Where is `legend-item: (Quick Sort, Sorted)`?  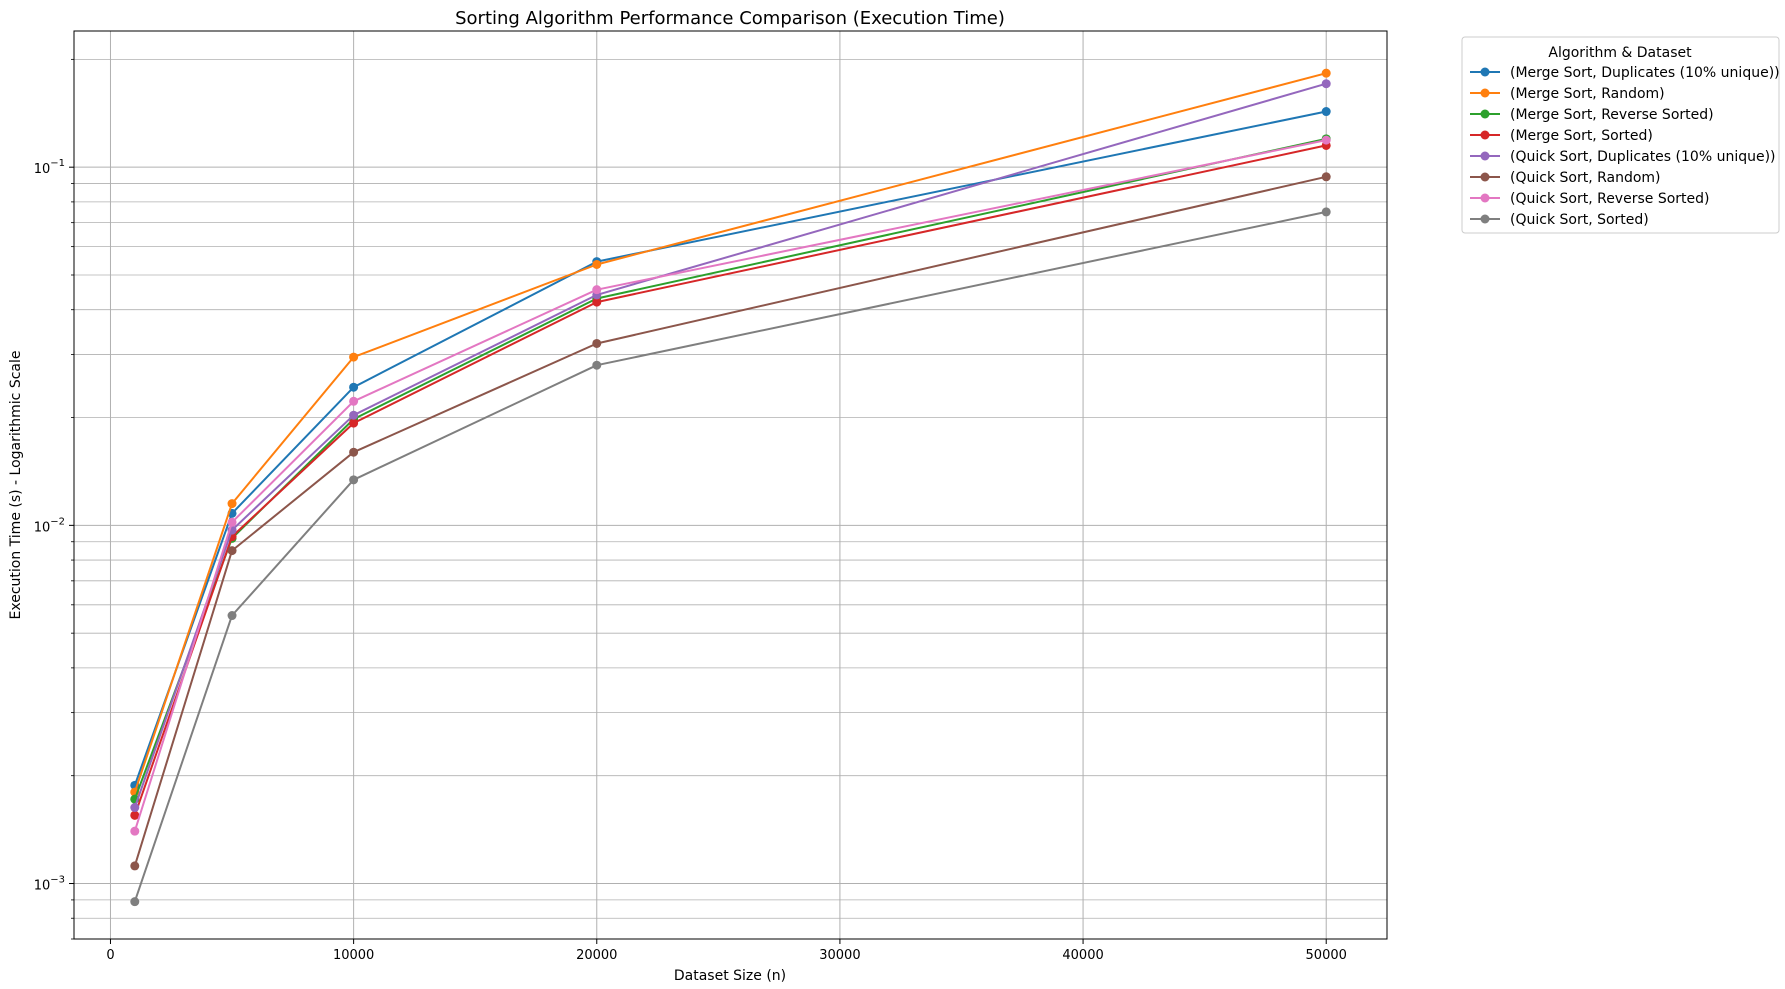 legend-item: (Quick Sort, Sorted) is located at coordinates (1559, 220).